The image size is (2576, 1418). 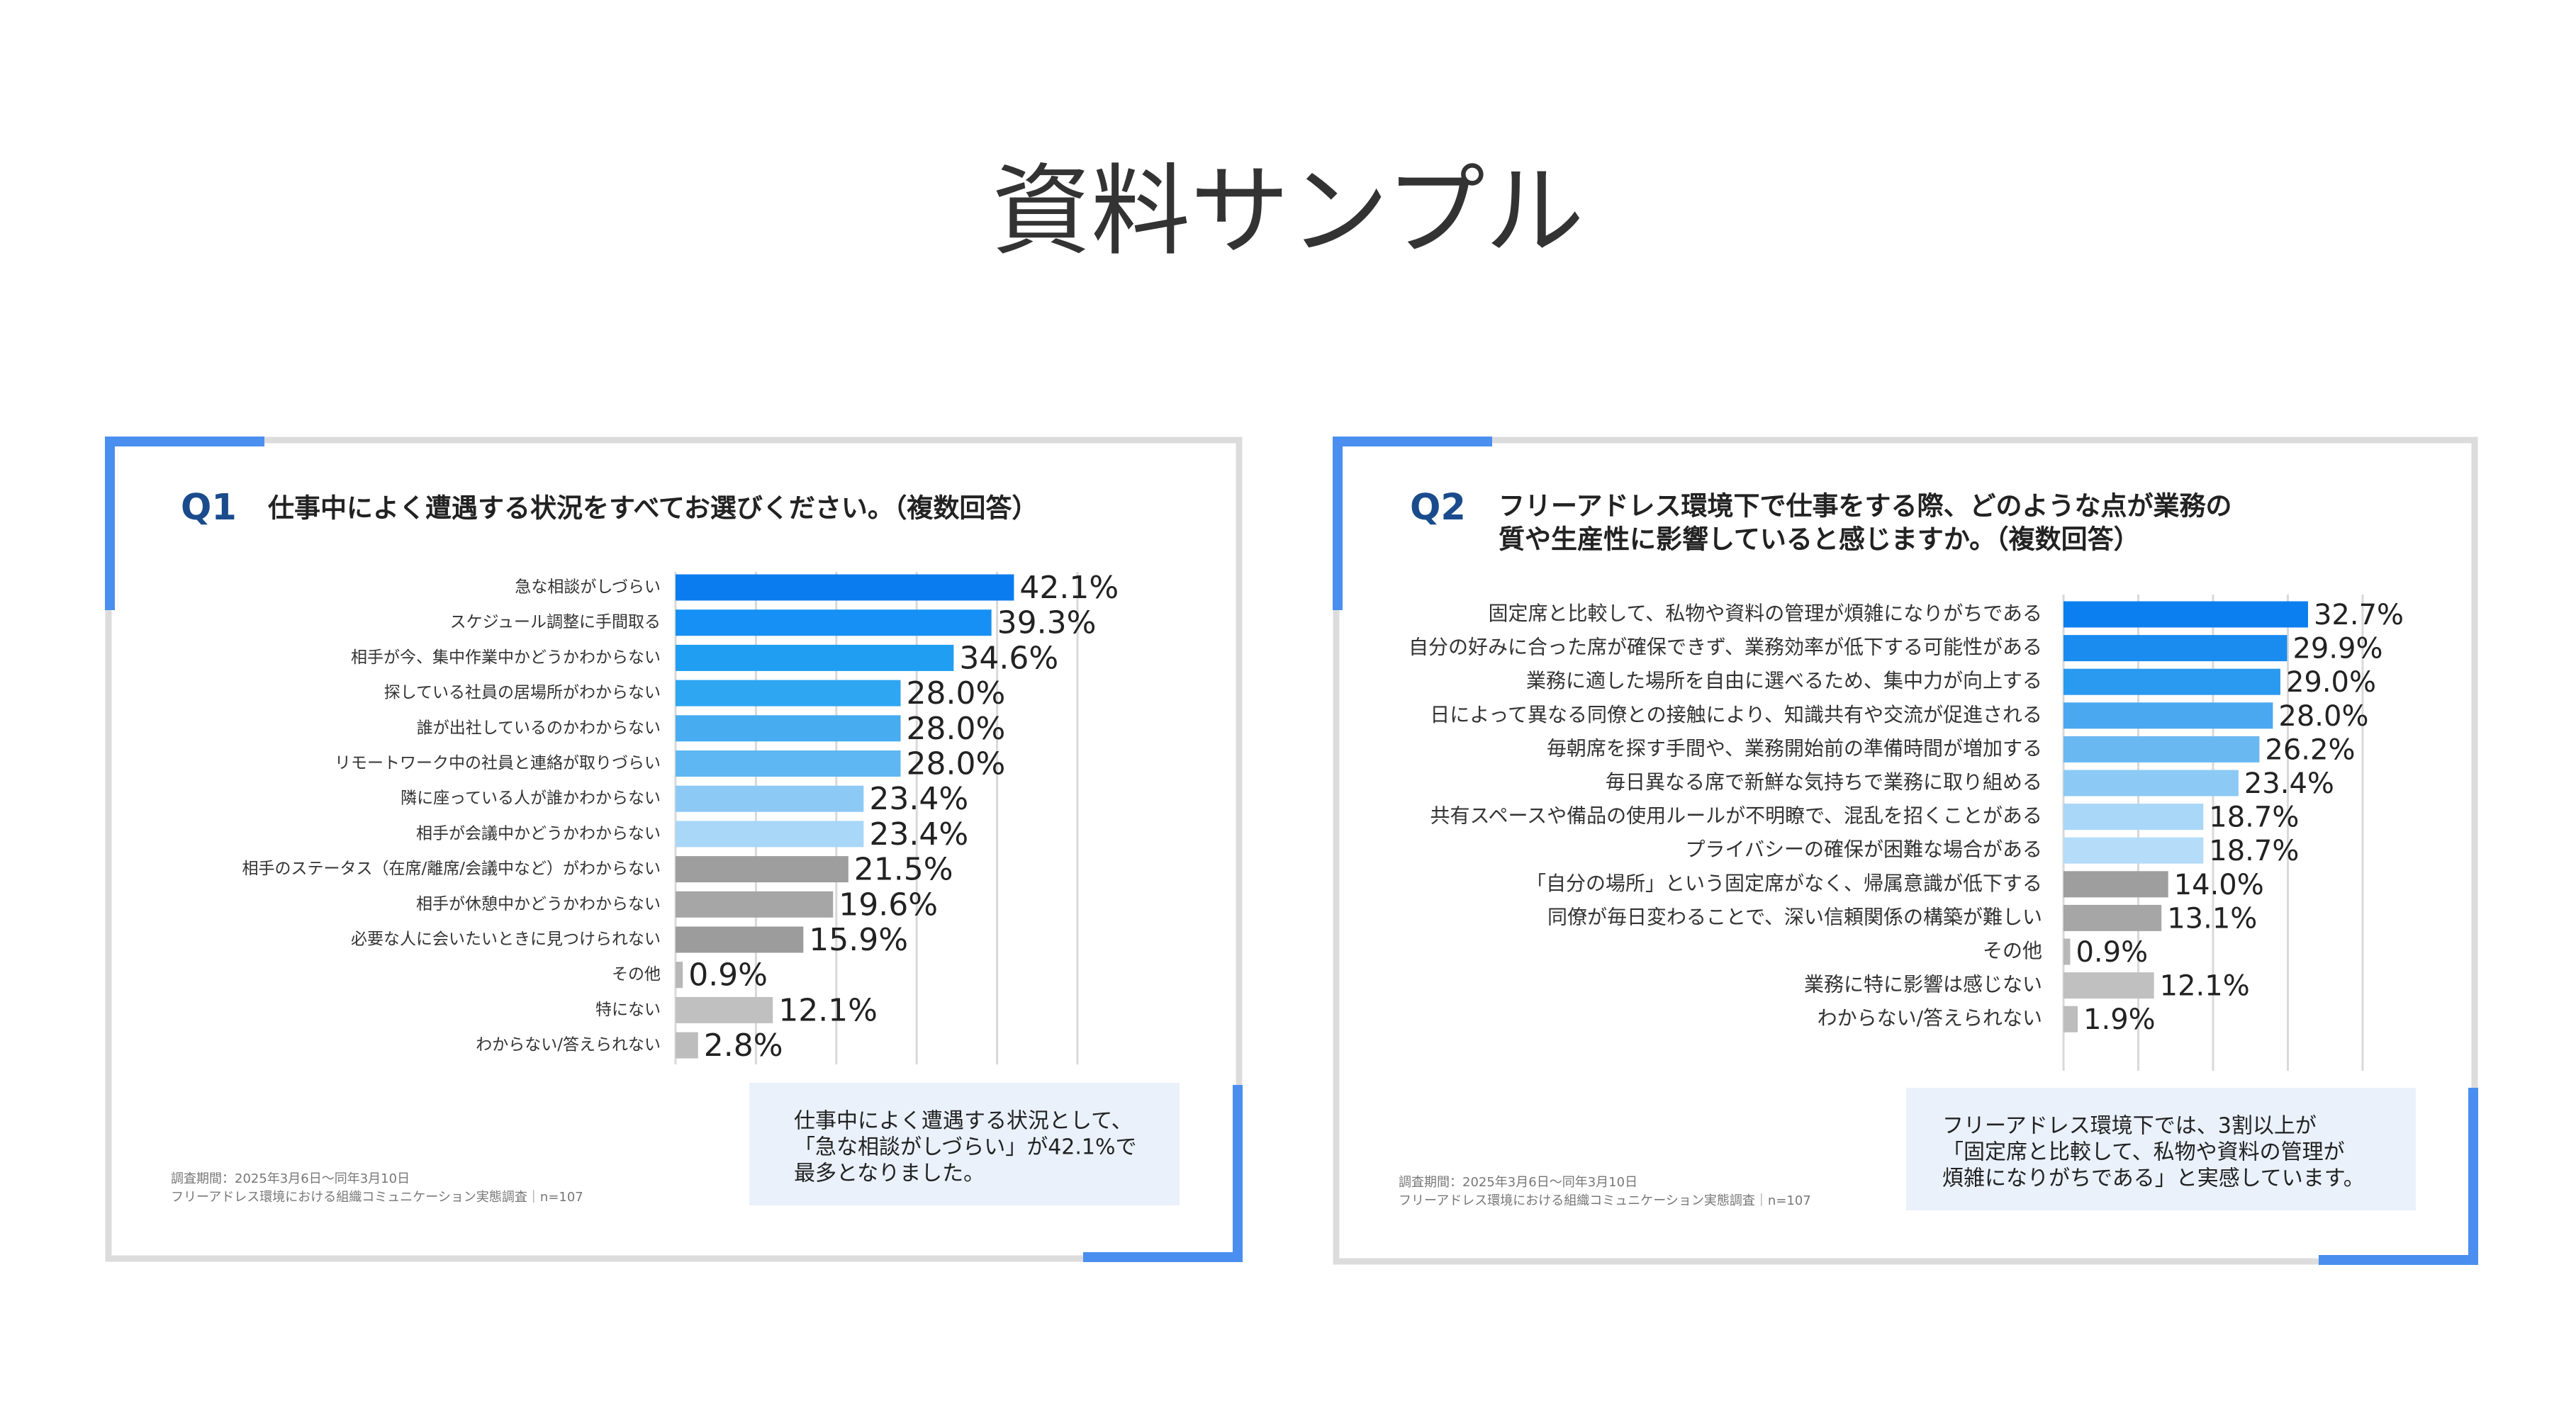 What do you see at coordinates (531, 798) in the screenshot?
I see `category-label: 隣に座っている人が誰かわからない` at bounding box center [531, 798].